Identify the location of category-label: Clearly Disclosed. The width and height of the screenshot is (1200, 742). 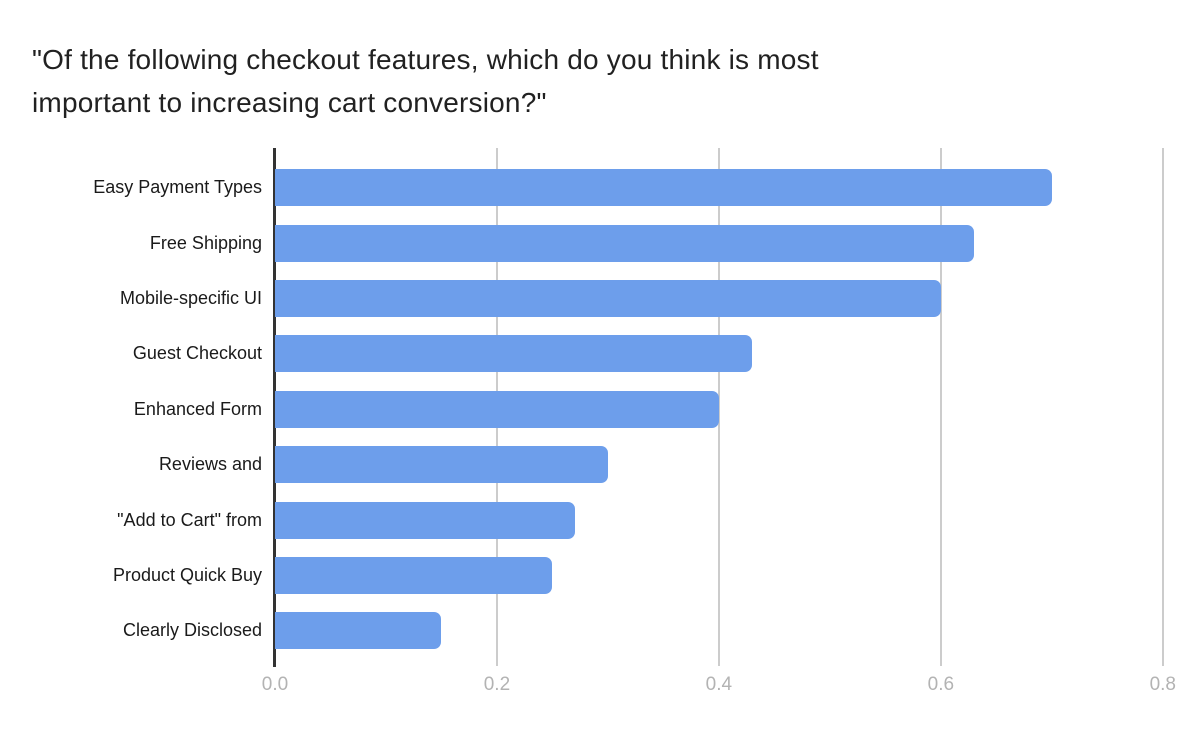
(192, 630).